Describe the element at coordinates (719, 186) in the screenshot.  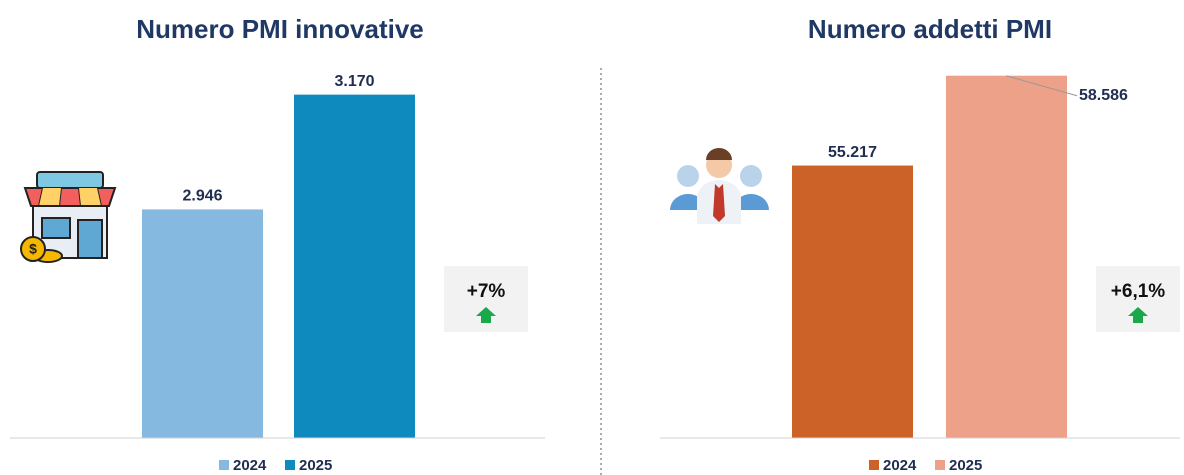
I see `people-icon` at that location.